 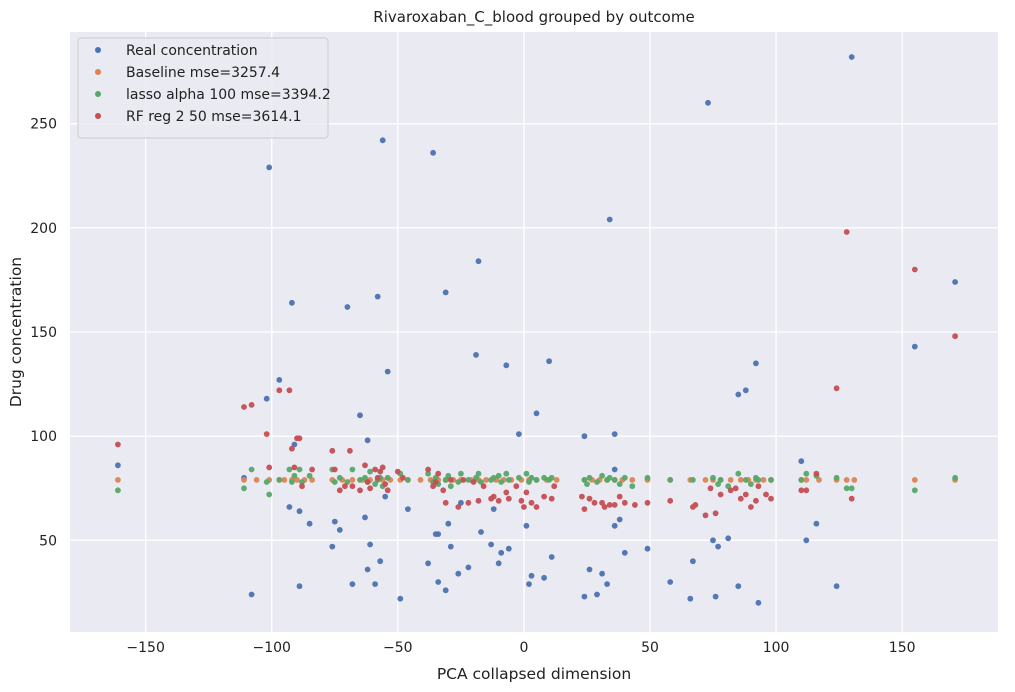 I want to click on legend-label: Baseline mse=3257.4, so click(x=203, y=73).